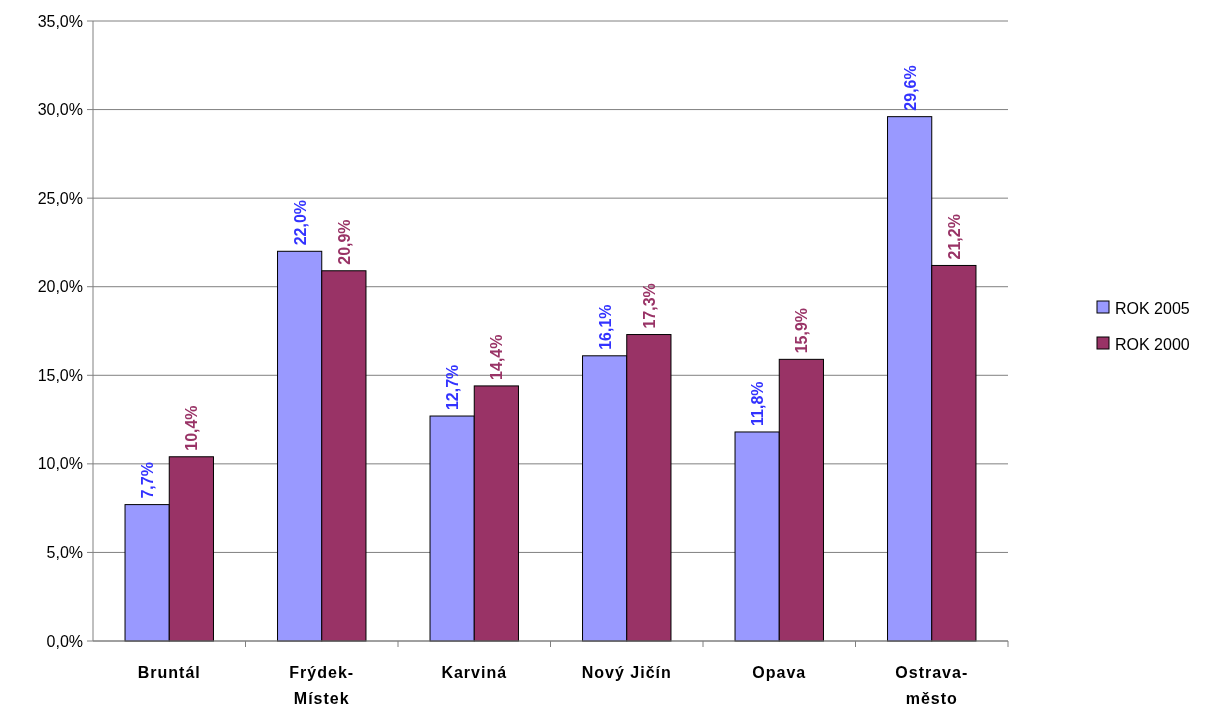 The height and width of the screenshot is (712, 1215). I want to click on data-label: 17,3%, so click(649, 306).